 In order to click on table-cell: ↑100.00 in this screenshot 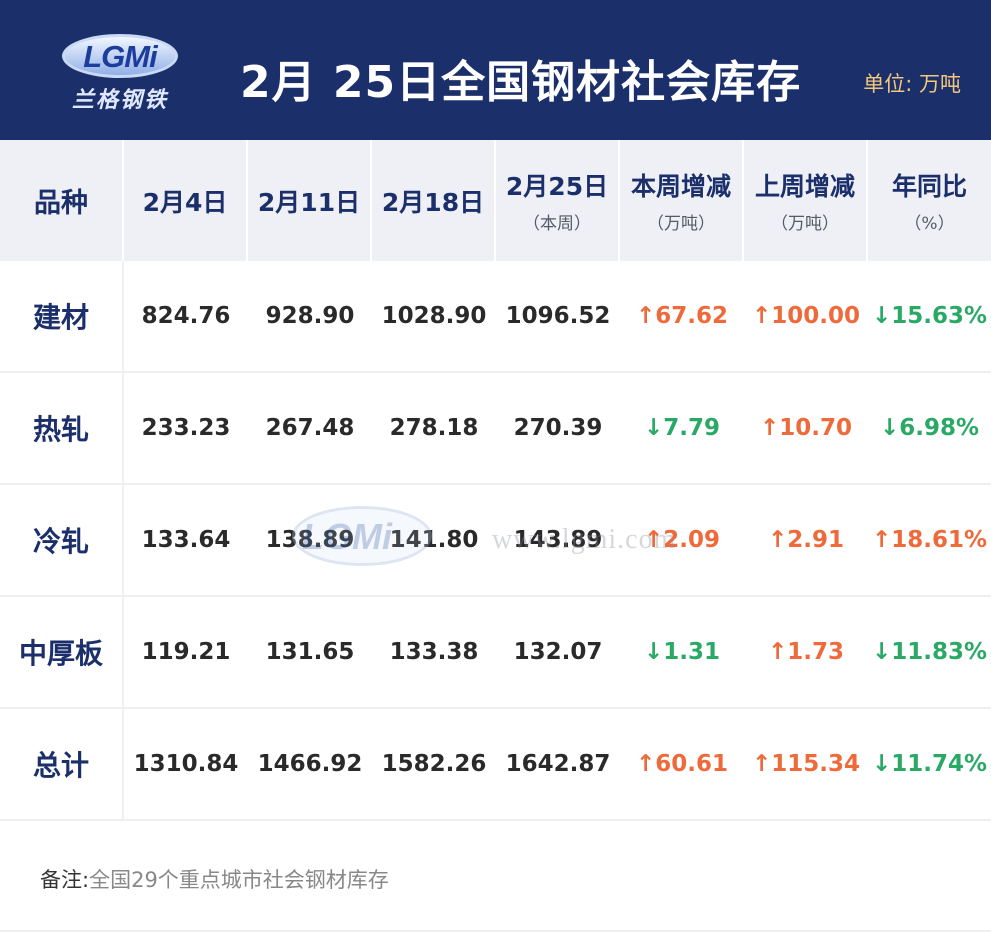, I will do `click(806, 316)`.